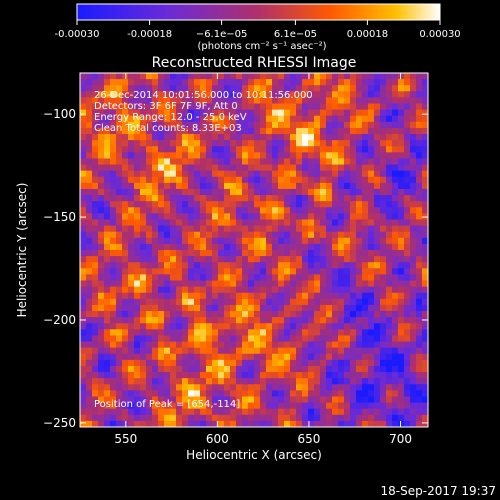  I want to click on x-tick-label: 550, so click(125, 439).